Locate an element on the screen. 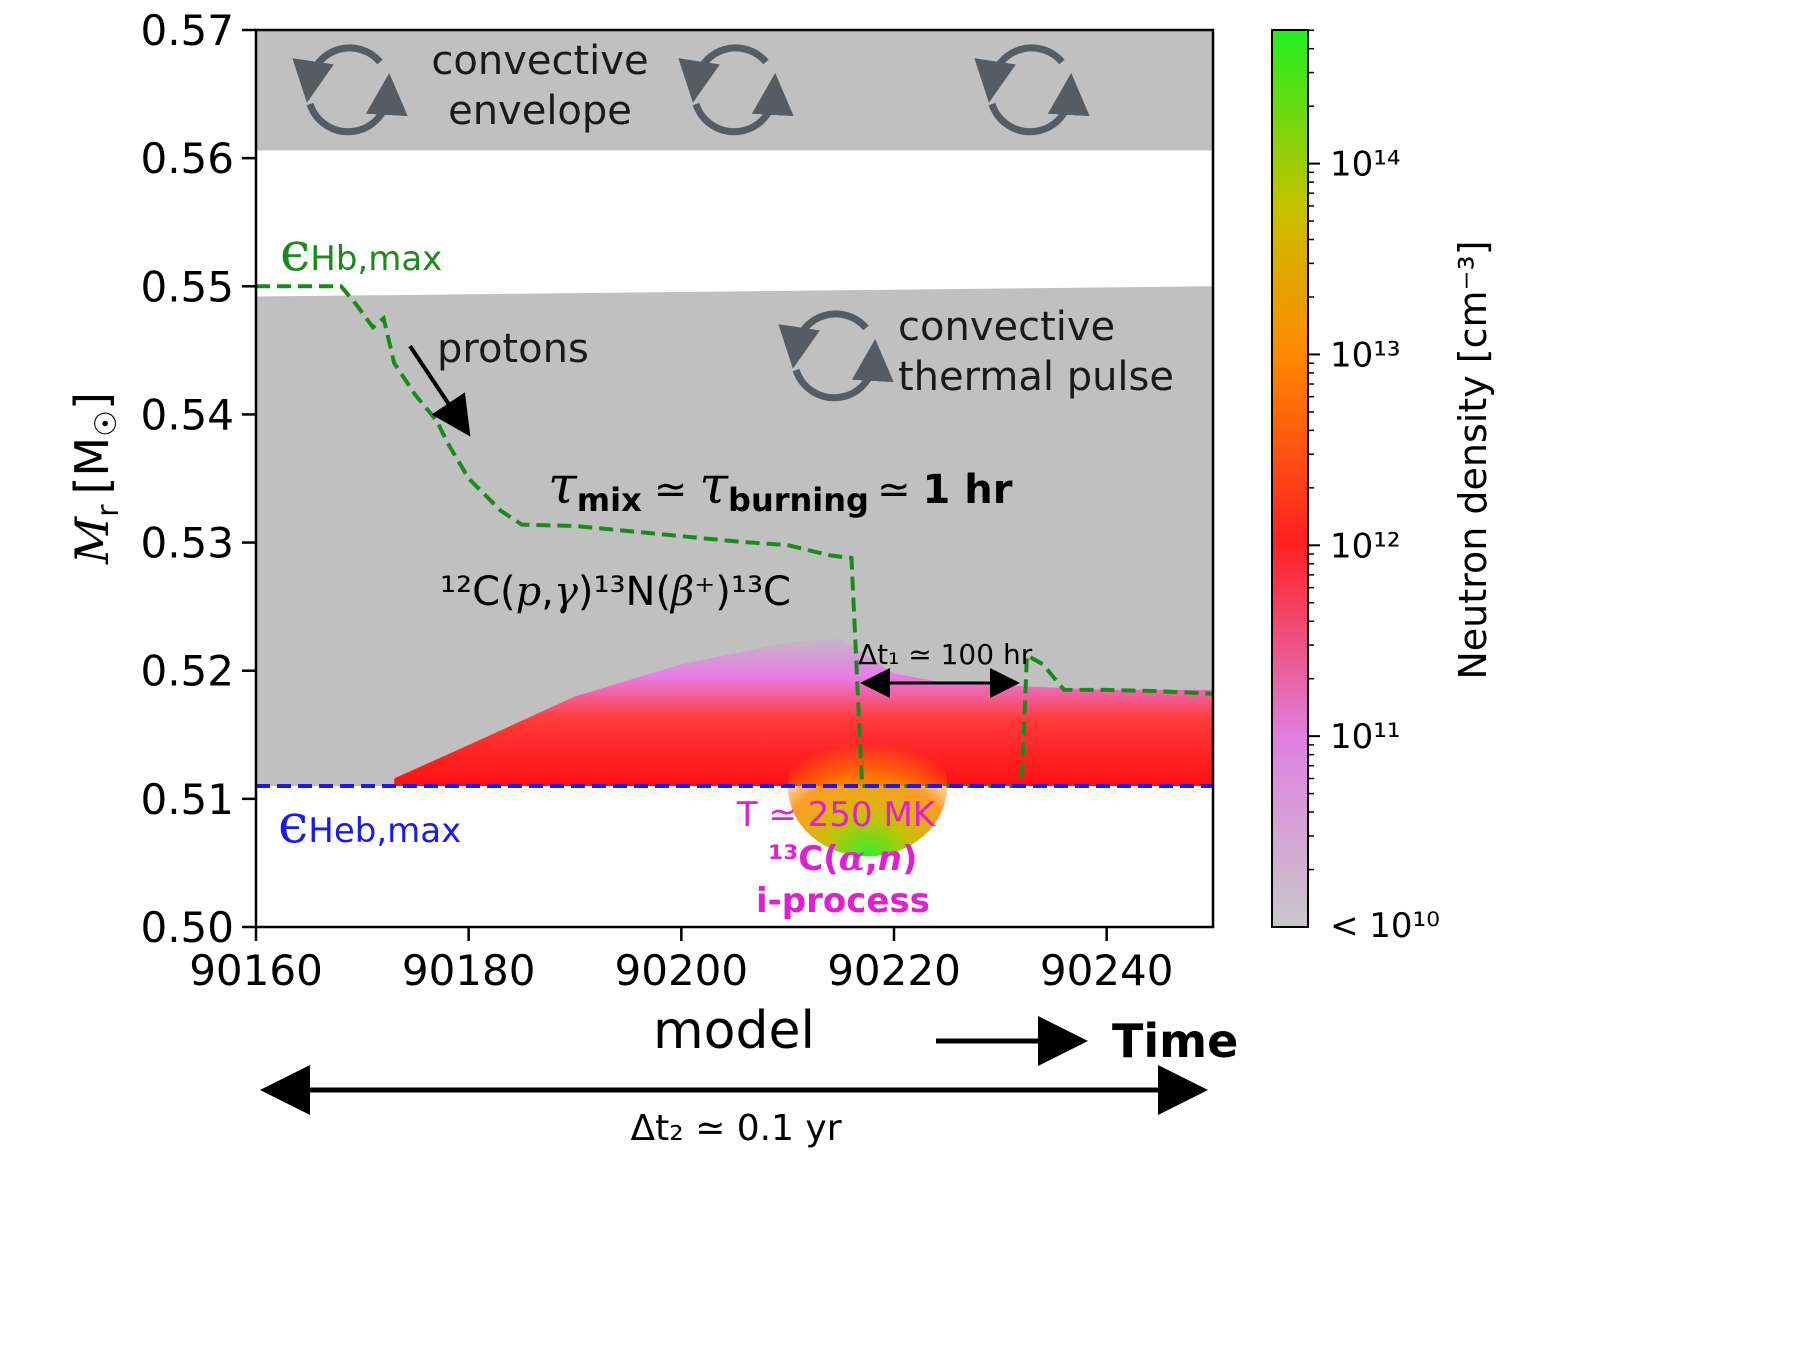 The width and height of the screenshot is (1793, 1345). reaction-p: p is located at coordinates (529, 592).